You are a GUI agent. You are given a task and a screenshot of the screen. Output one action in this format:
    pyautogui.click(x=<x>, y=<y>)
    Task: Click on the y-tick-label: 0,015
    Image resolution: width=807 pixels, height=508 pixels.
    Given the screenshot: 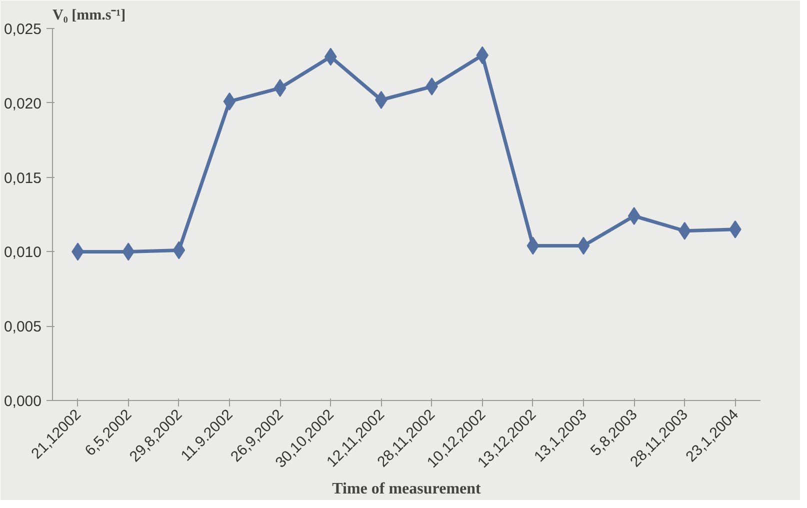 What is the action you would take?
    pyautogui.click(x=23, y=178)
    